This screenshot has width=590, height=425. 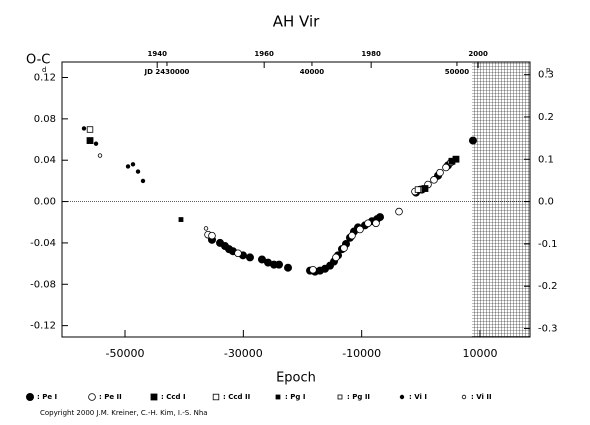 I want to click on y-axis-label: O-C, so click(x=38, y=60).